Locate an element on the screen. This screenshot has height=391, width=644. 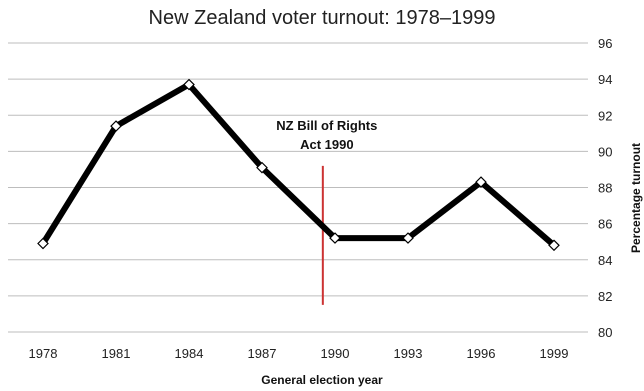
x-tick-label: 1993 is located at coordinates (408, 353).